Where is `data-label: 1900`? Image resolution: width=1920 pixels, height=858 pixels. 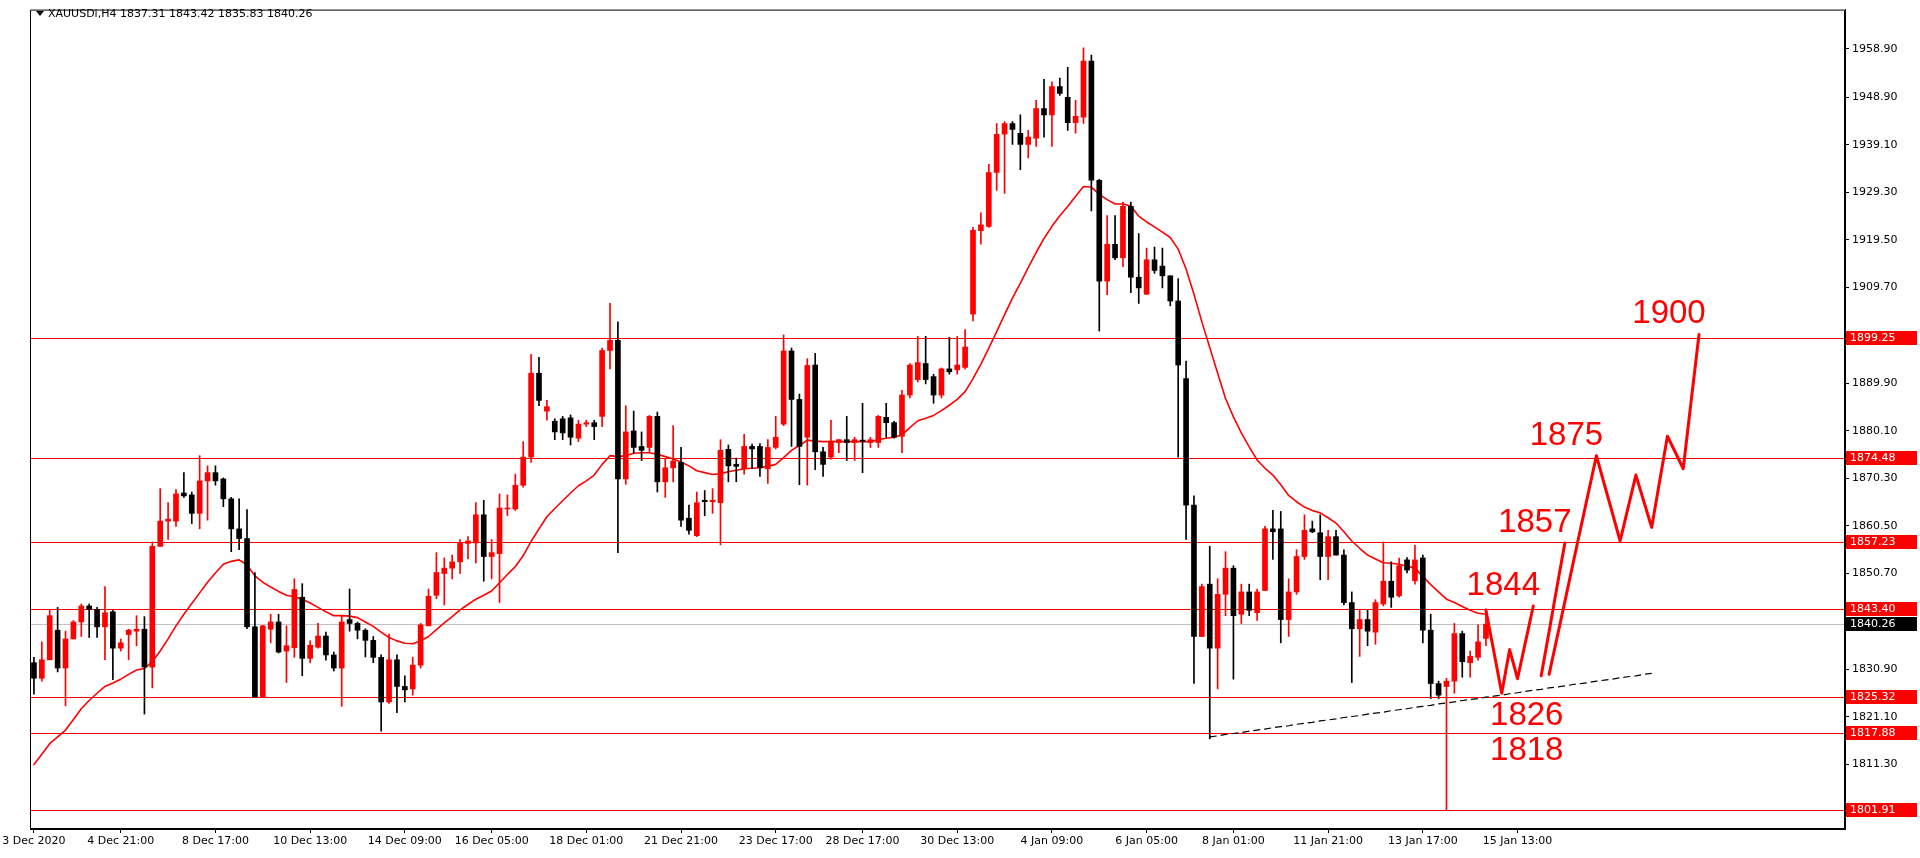
data-label: 1900 is located at coordinates (1669, 312).